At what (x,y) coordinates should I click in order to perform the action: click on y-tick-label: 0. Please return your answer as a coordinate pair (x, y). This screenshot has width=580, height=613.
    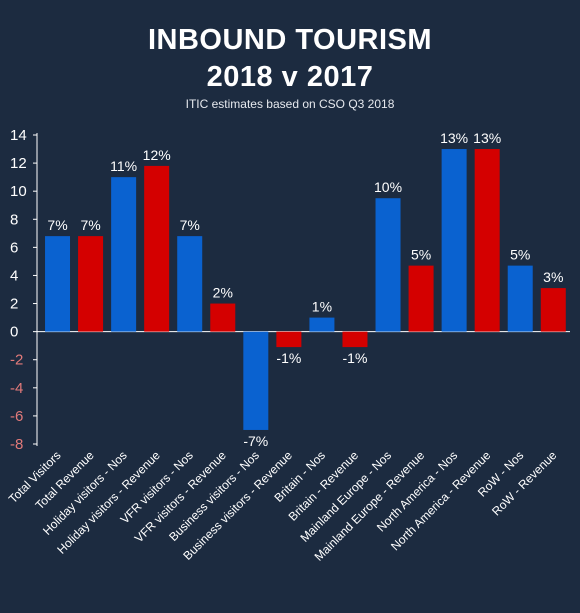
    Looking at the image, I should click on (14, 332).